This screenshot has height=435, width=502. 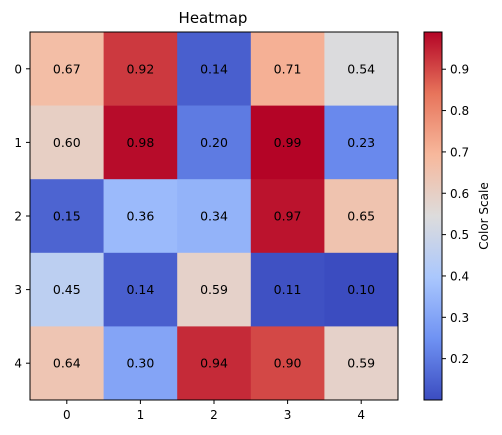 I want to click on colorbar-tick-label: 0.2, so click(x=459, y=359).